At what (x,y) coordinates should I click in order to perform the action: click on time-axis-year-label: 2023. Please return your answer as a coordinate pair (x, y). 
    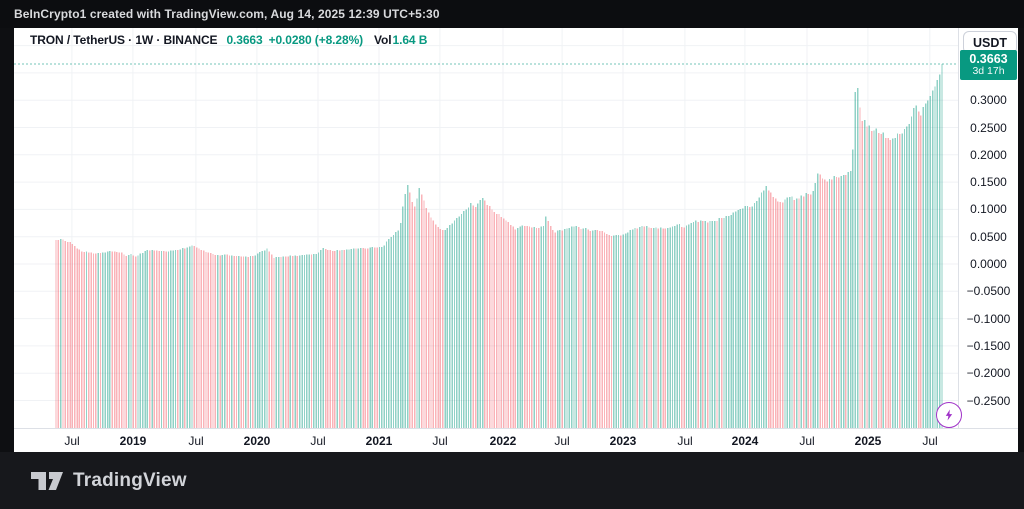
    Looking at the image, I should click on (623, 441).